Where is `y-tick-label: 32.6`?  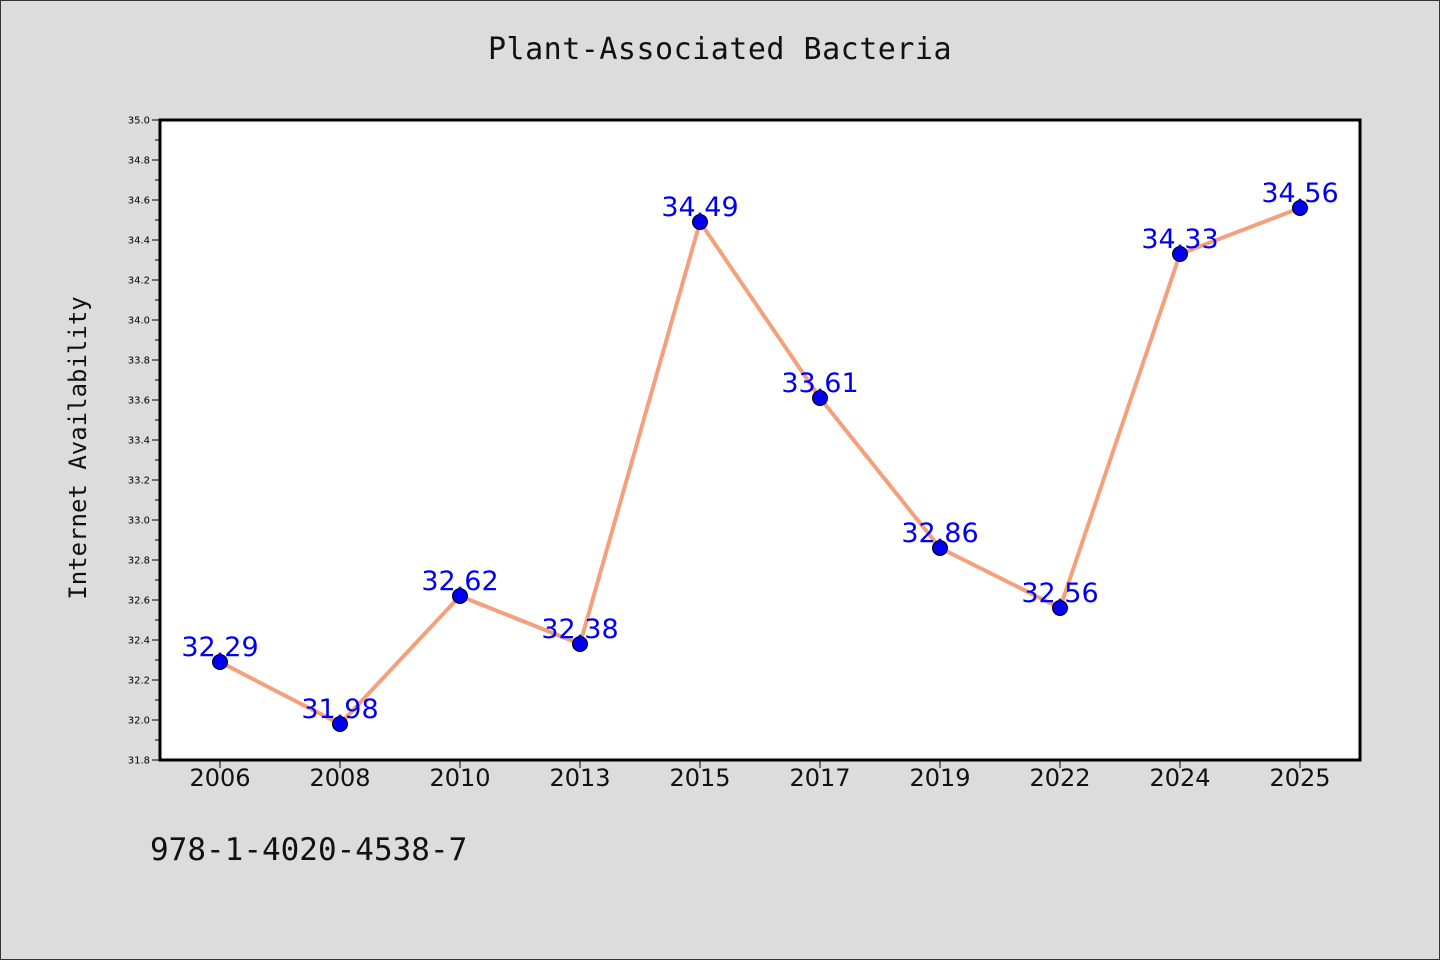 y-tick-label: 32.6 is located at coordinates (139, 601).